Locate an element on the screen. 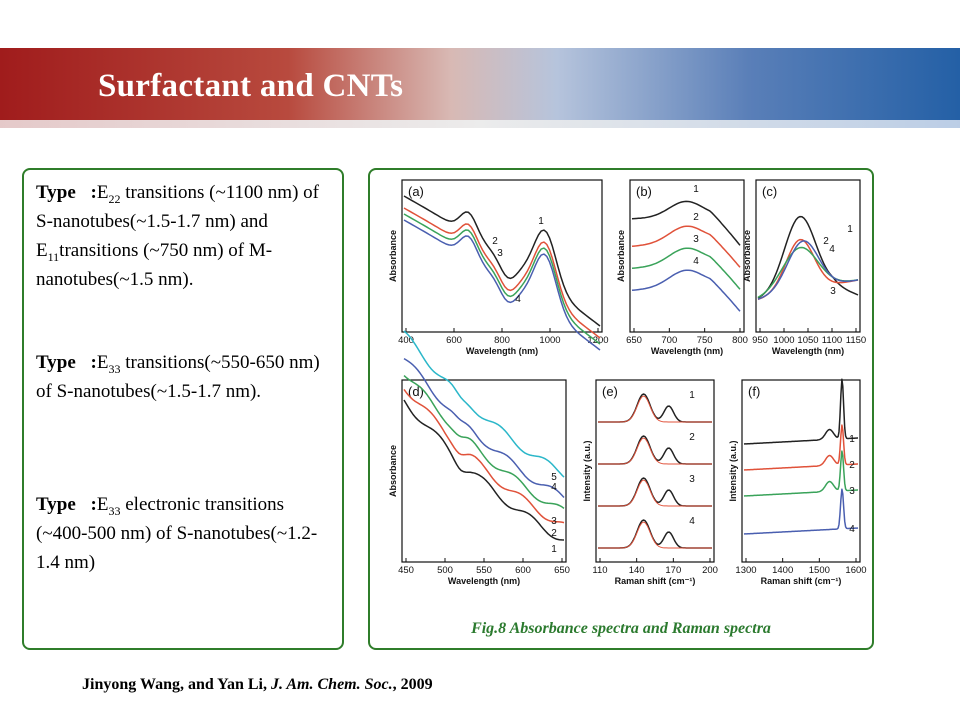 This screenshot has height=720, width=960. panel-e-tick-label: 140 is located at coordinates (637, 570).